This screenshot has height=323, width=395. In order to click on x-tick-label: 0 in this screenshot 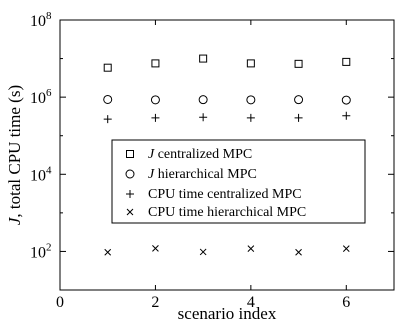, I will do `click(60, 302)`.